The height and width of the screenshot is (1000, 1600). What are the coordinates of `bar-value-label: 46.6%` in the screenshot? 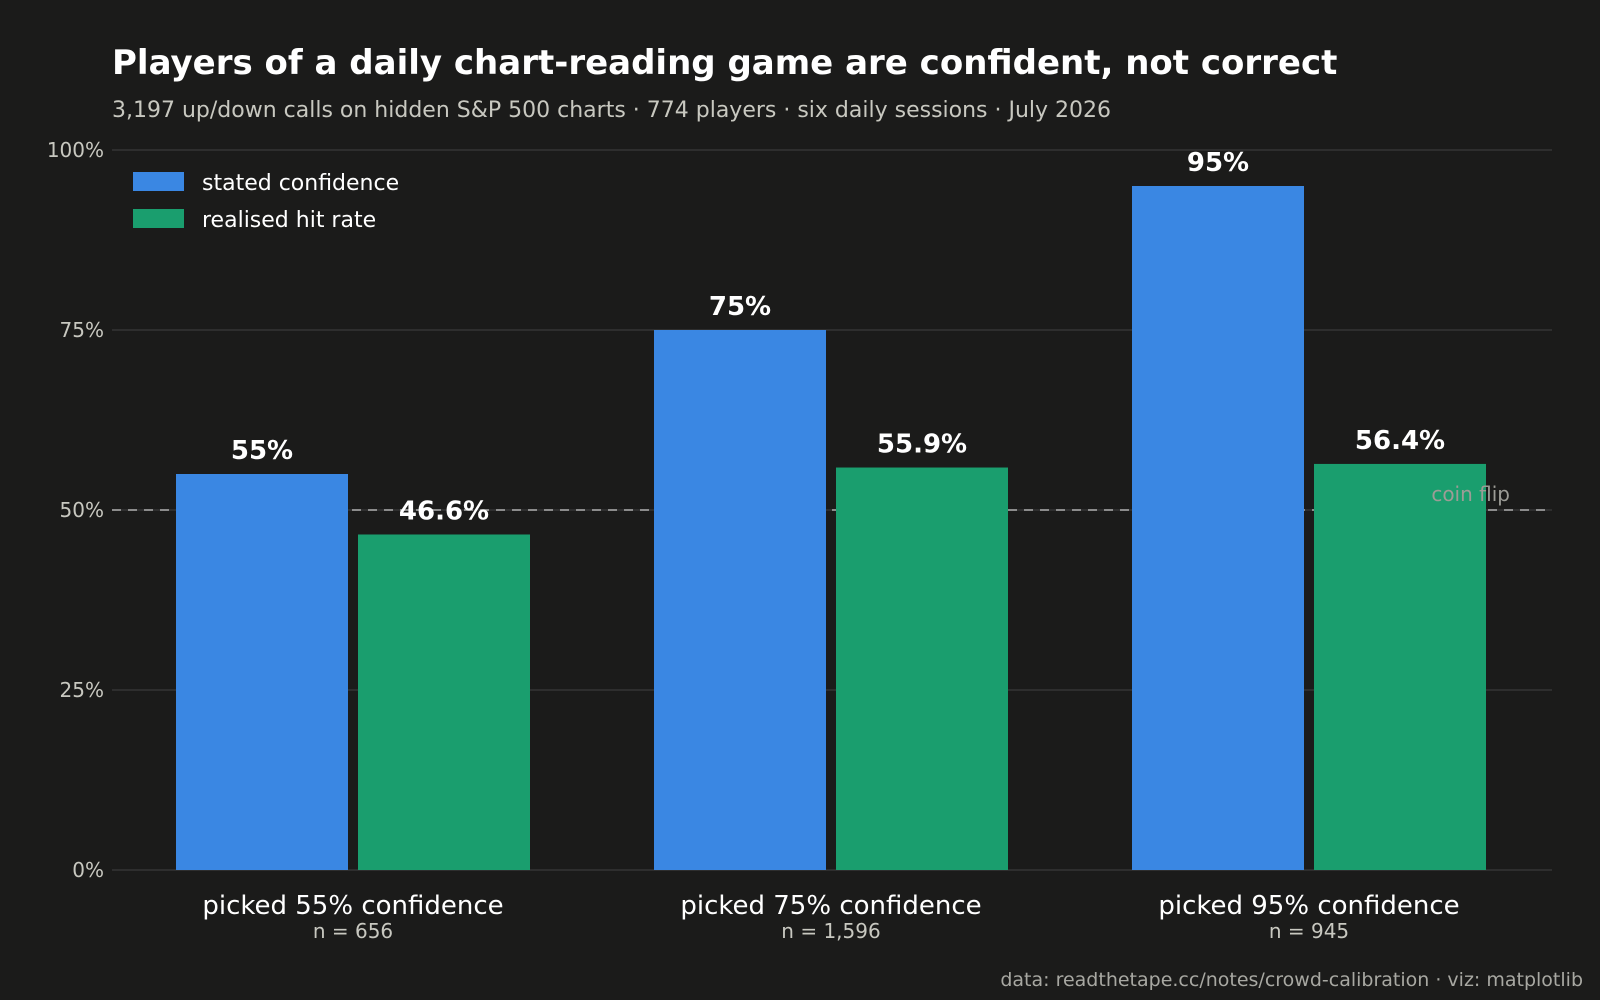 It's located at (444, 511).